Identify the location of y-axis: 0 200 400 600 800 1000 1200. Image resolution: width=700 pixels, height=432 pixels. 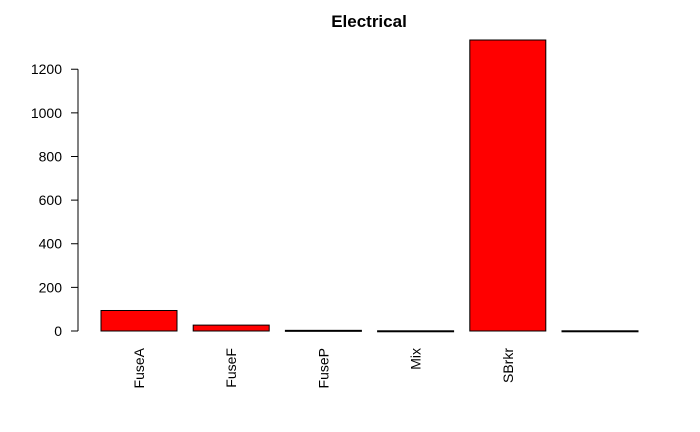
(55, 200).